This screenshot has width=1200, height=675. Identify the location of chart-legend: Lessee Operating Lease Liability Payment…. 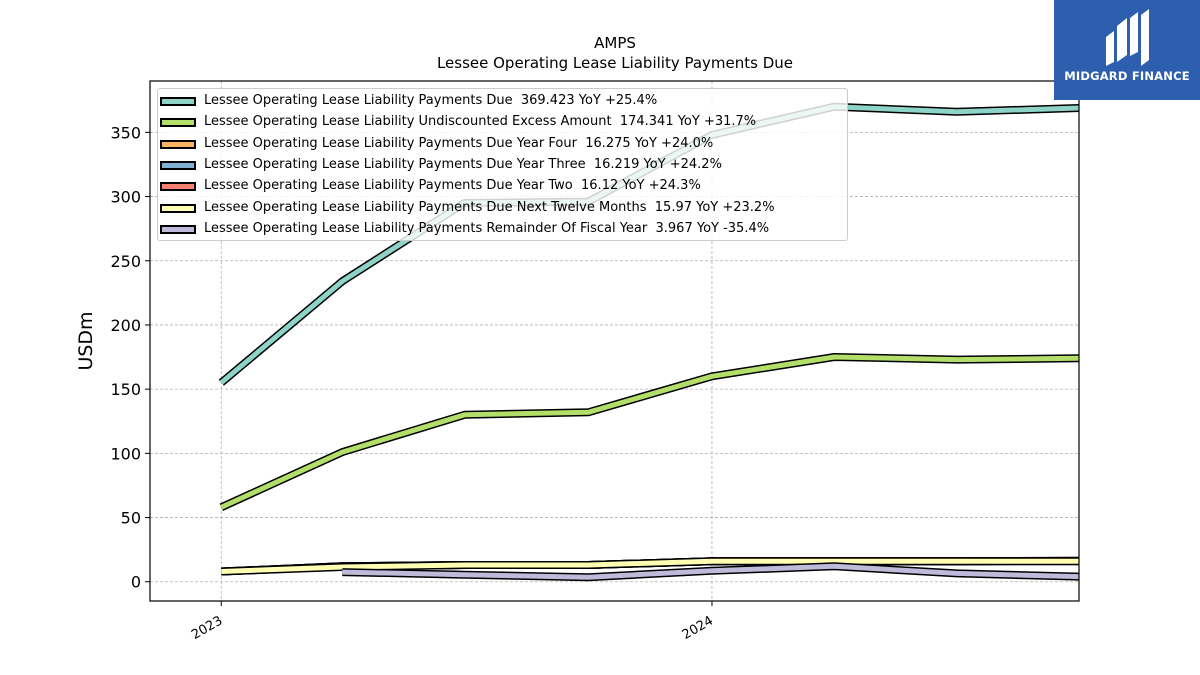
(502, 164).